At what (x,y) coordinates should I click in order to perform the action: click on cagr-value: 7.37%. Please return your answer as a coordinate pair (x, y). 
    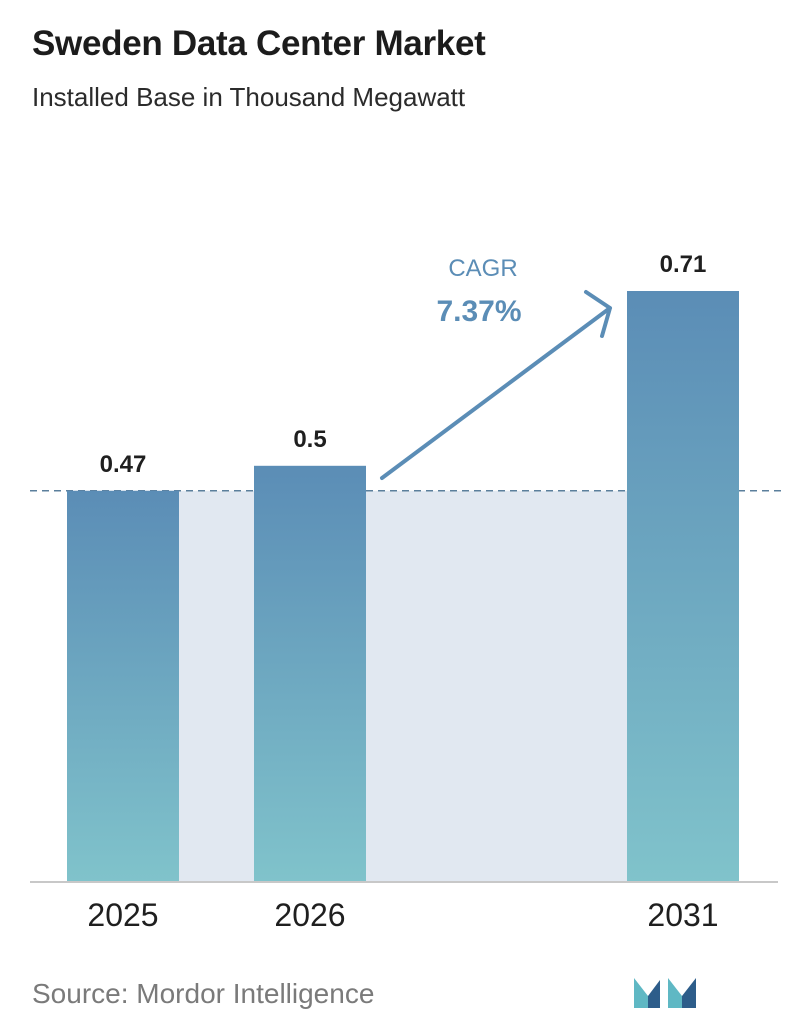
    Looking at the image, I should click on (478, 311).